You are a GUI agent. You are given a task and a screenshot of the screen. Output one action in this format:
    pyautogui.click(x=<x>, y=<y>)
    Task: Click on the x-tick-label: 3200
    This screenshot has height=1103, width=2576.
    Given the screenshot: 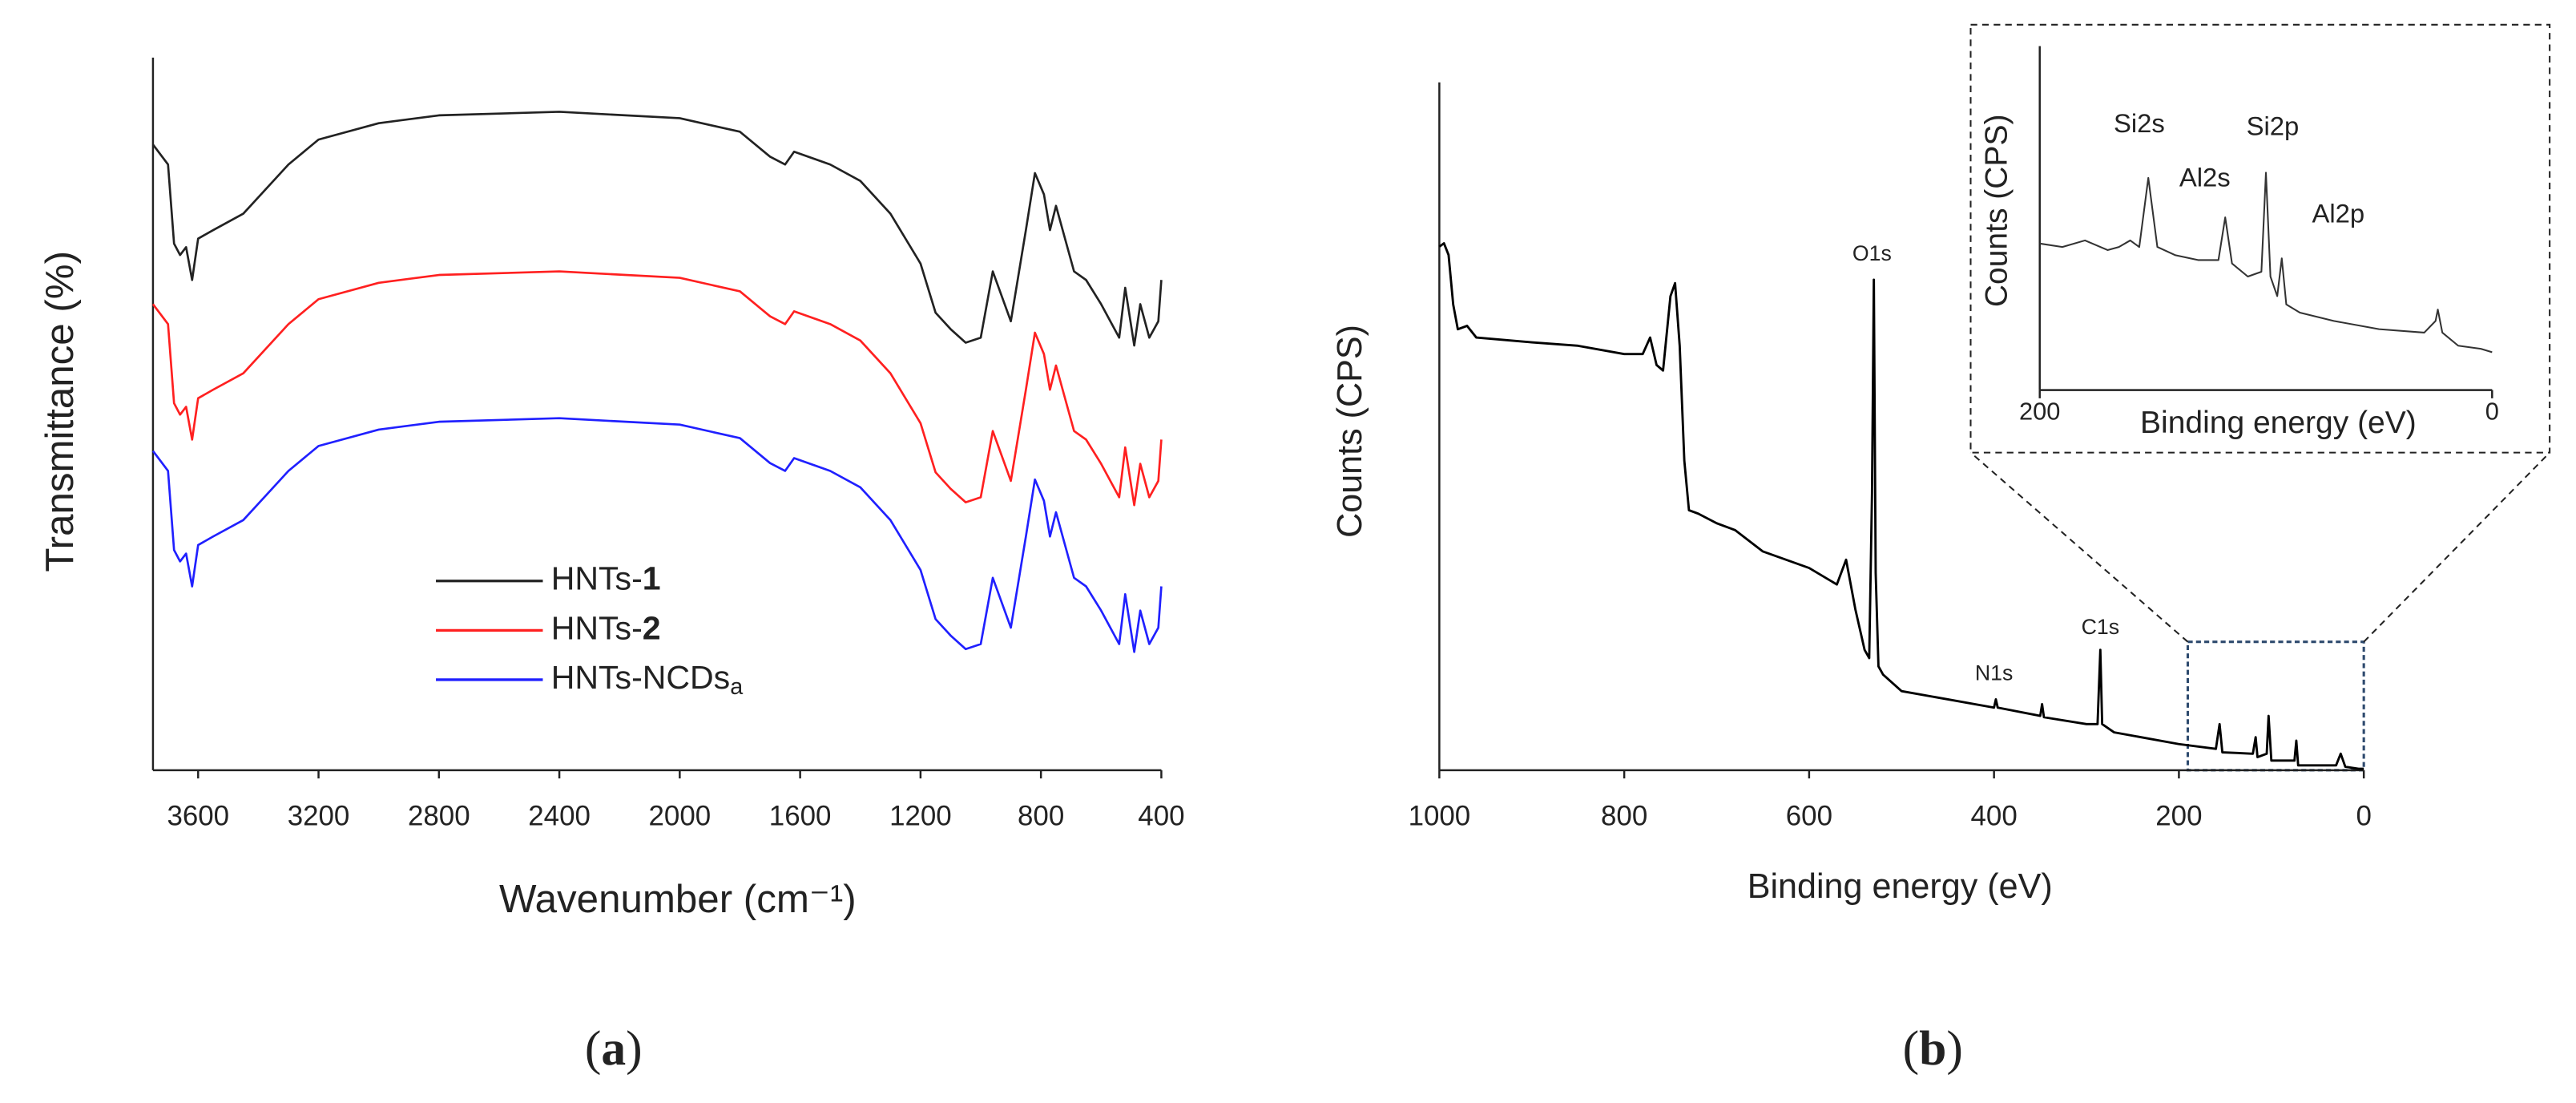 What is the action you would take?
    pyautogui.click(x=319, y=817)
    